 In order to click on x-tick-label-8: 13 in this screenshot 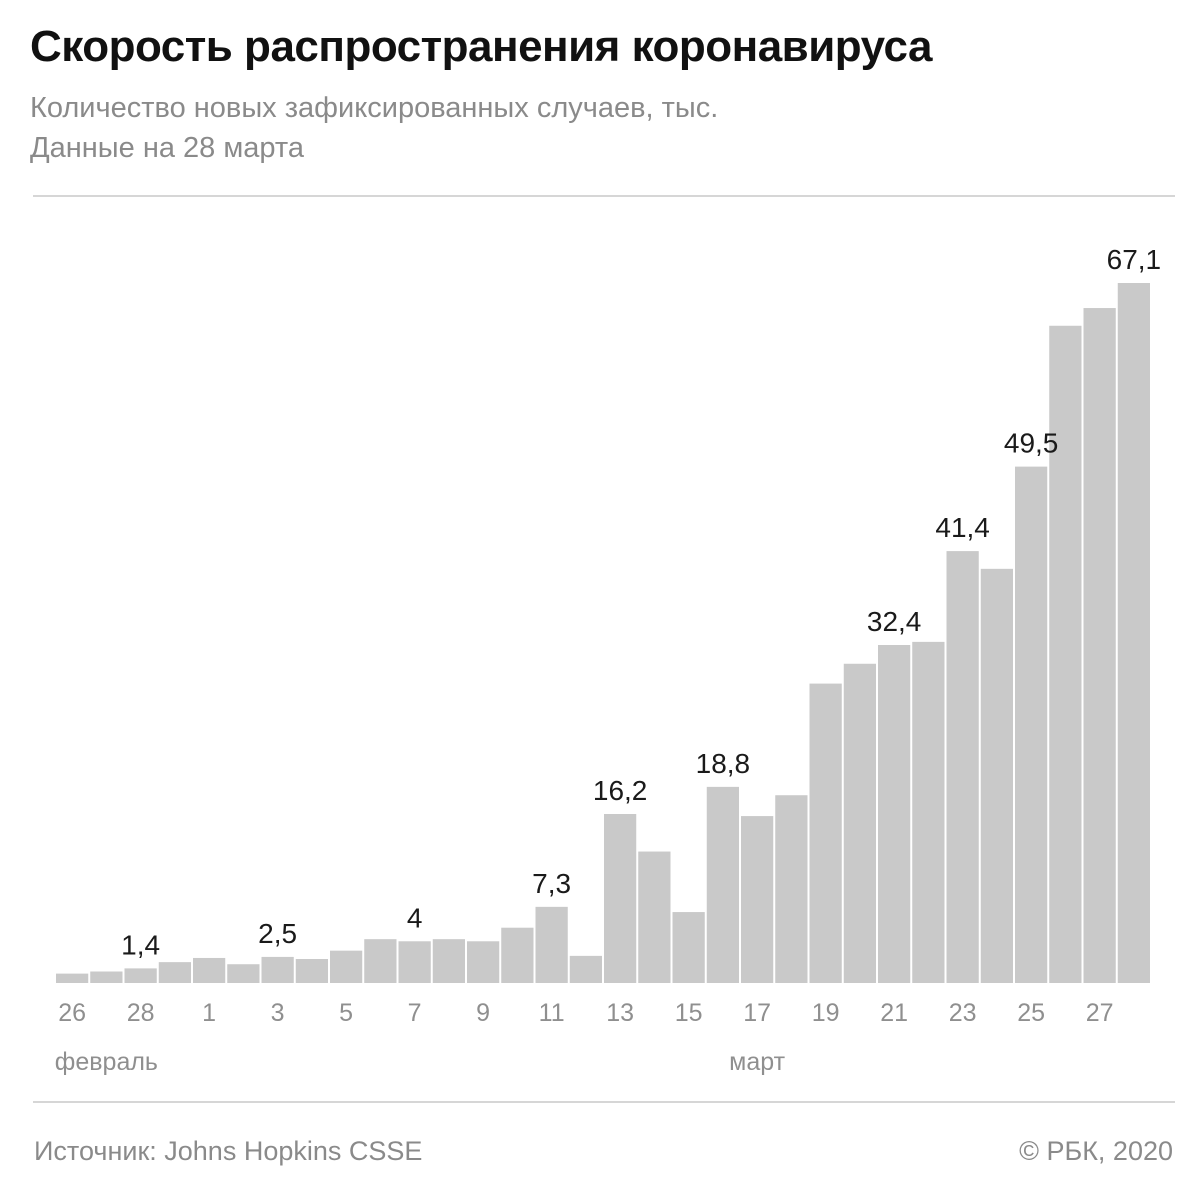, I will do `click(620, 1013)`.